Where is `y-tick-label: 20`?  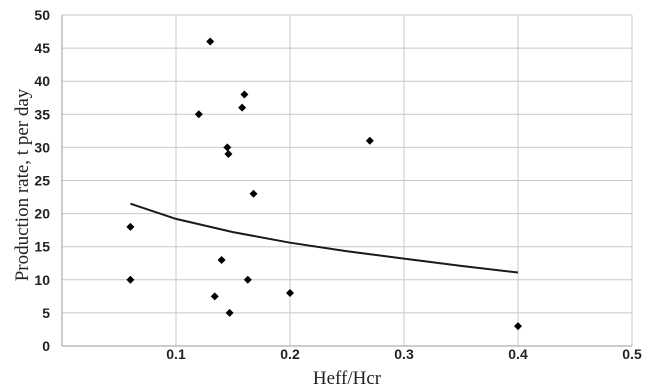 y-tick-label: 20 is located at coordinates (42, 214).